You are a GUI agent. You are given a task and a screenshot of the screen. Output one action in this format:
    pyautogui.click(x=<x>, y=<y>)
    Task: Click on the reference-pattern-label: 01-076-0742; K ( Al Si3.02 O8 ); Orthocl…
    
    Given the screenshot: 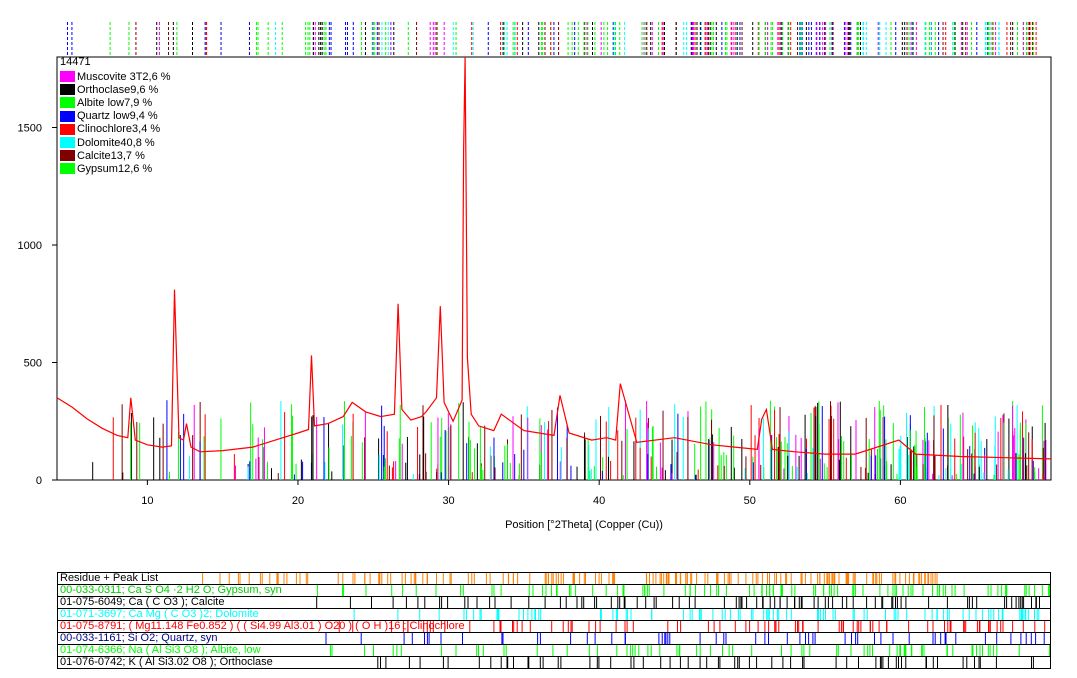 What is the action you would take?
    pyautogui.click(x=166, y=662)
    